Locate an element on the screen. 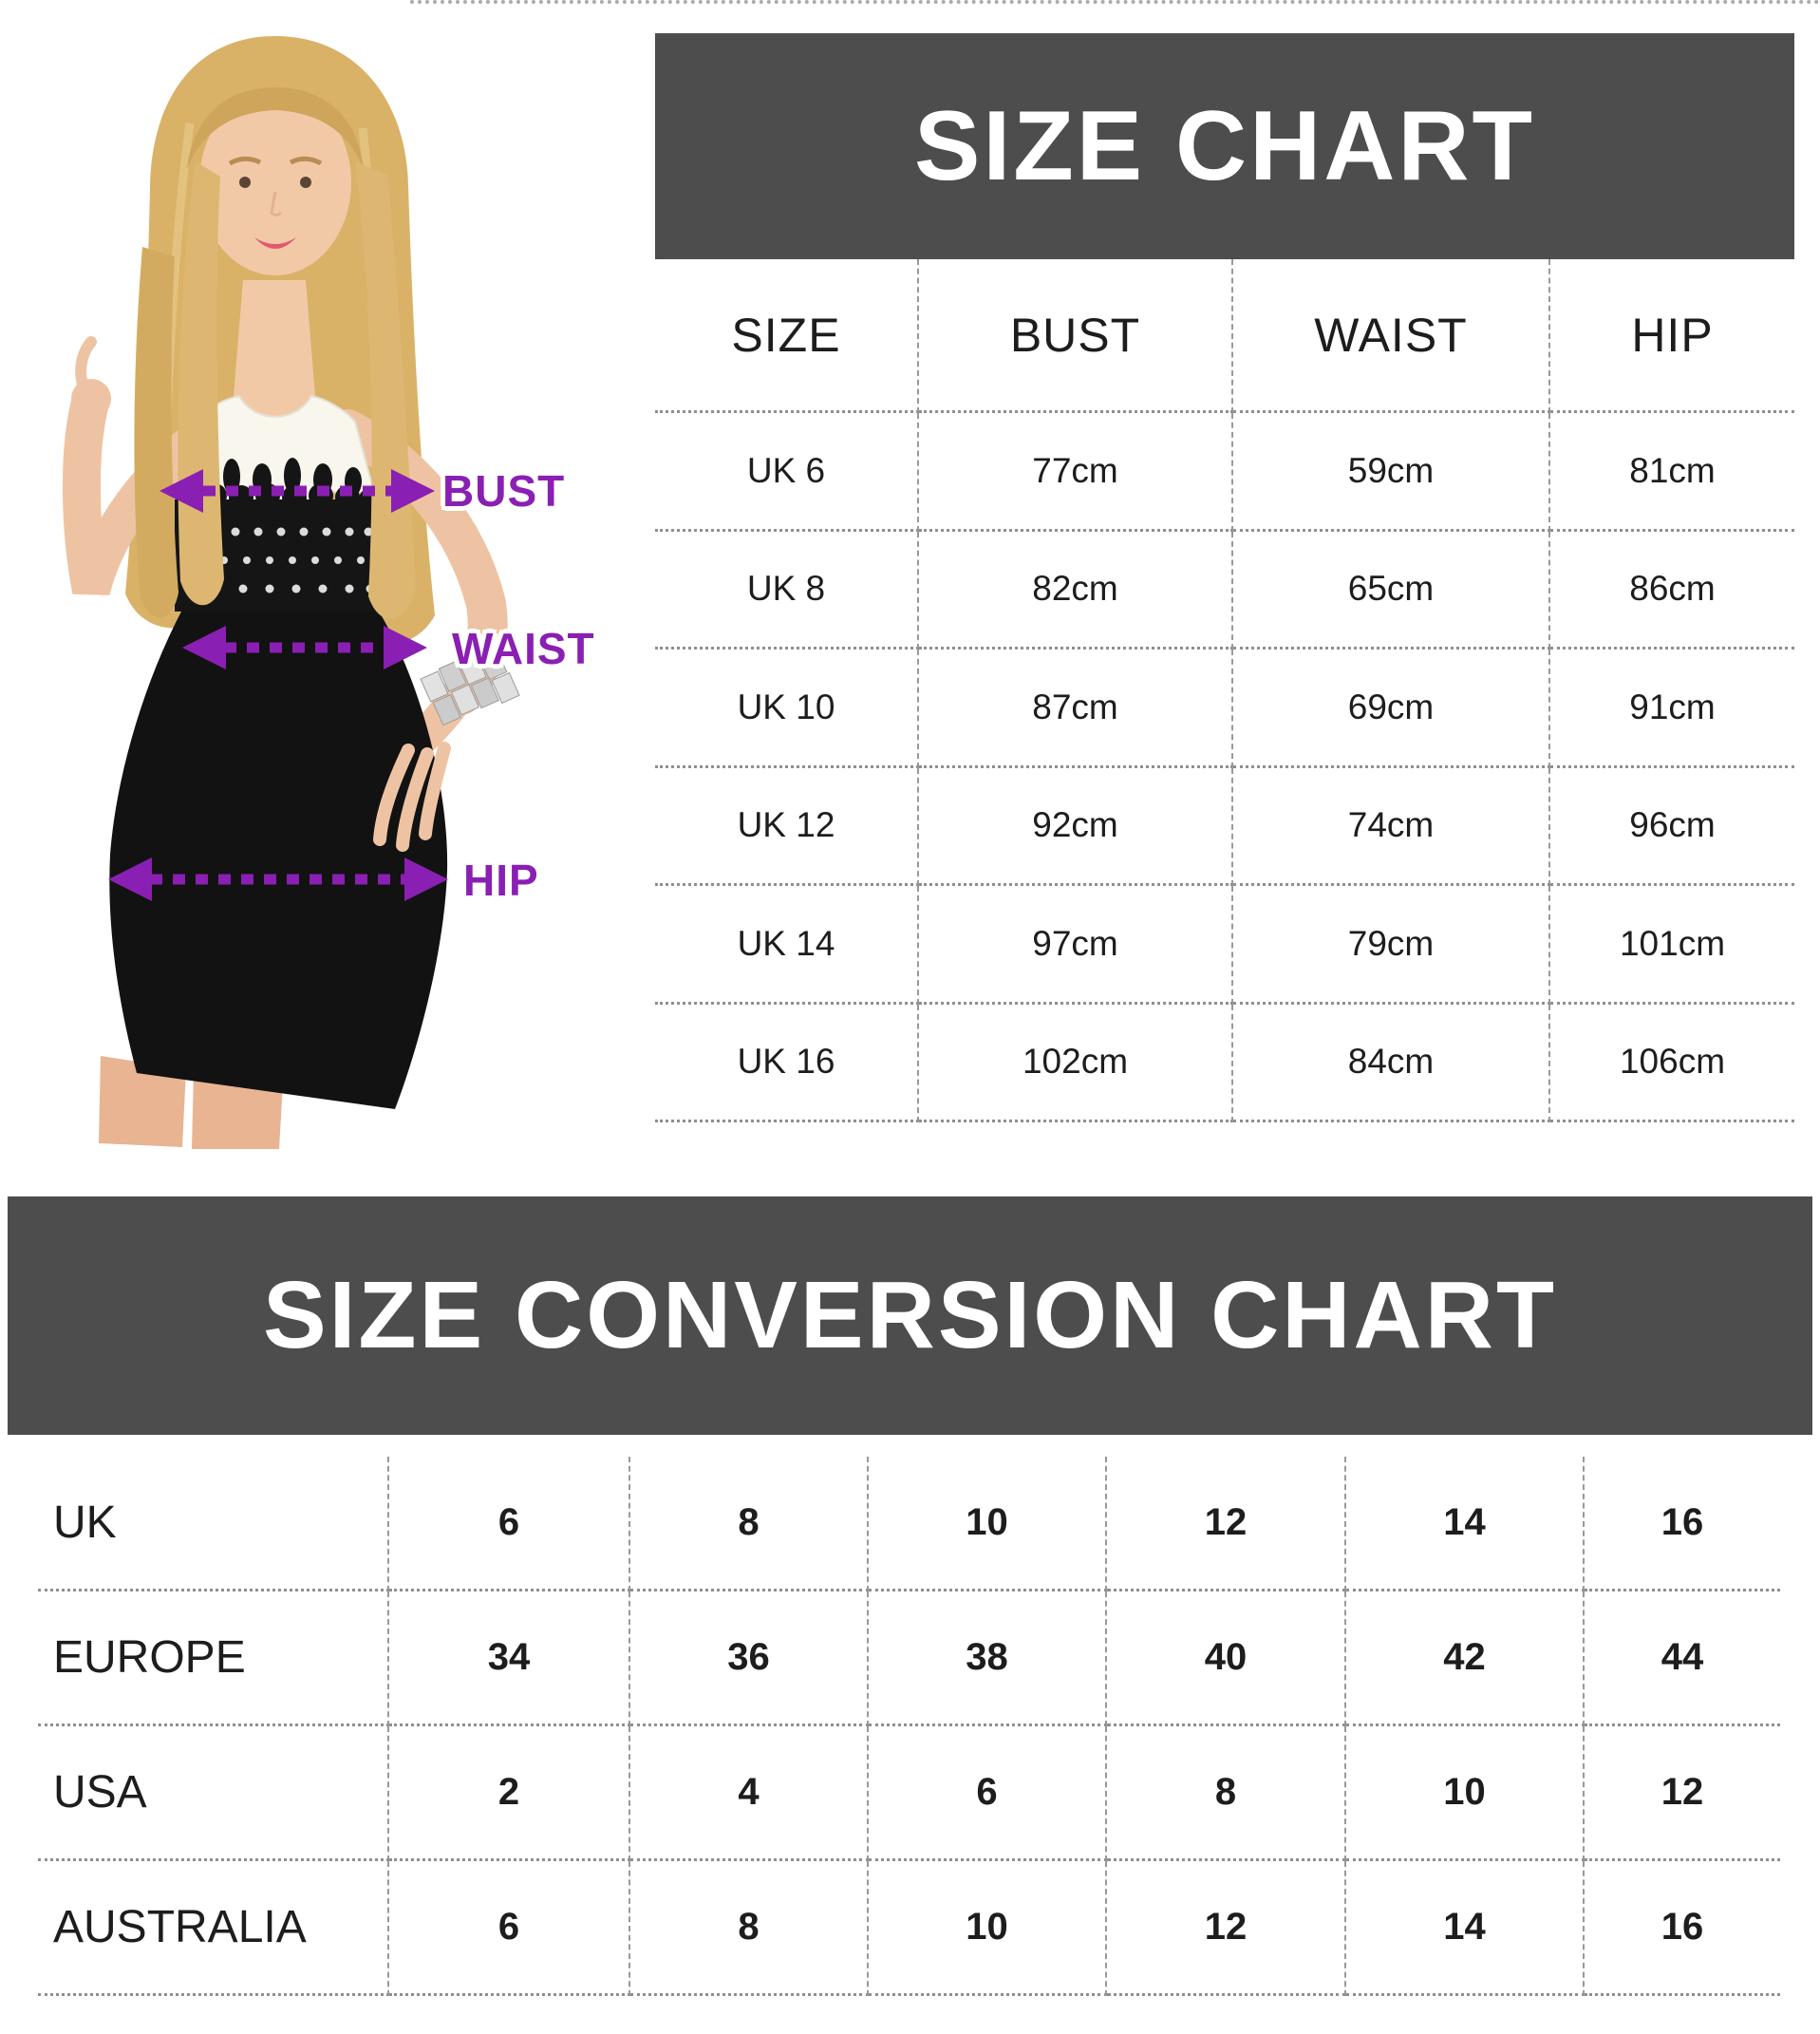 This screenshot has width=1820, height=2034. measurement-value-cell: 101cm is located at coordinates (1672, 945).